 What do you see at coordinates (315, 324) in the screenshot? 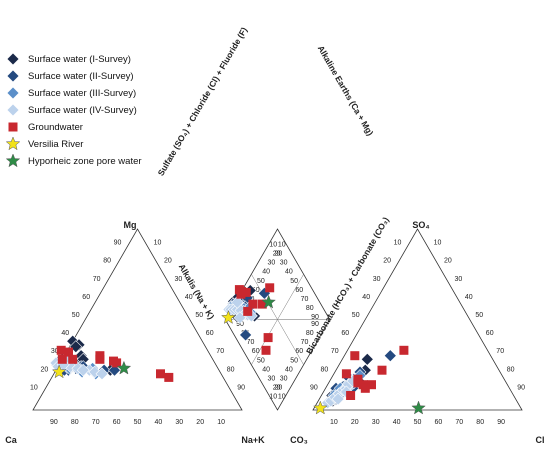
I see `diamond-lower-right-tick-label: 90` at bounding box center [315, 324].